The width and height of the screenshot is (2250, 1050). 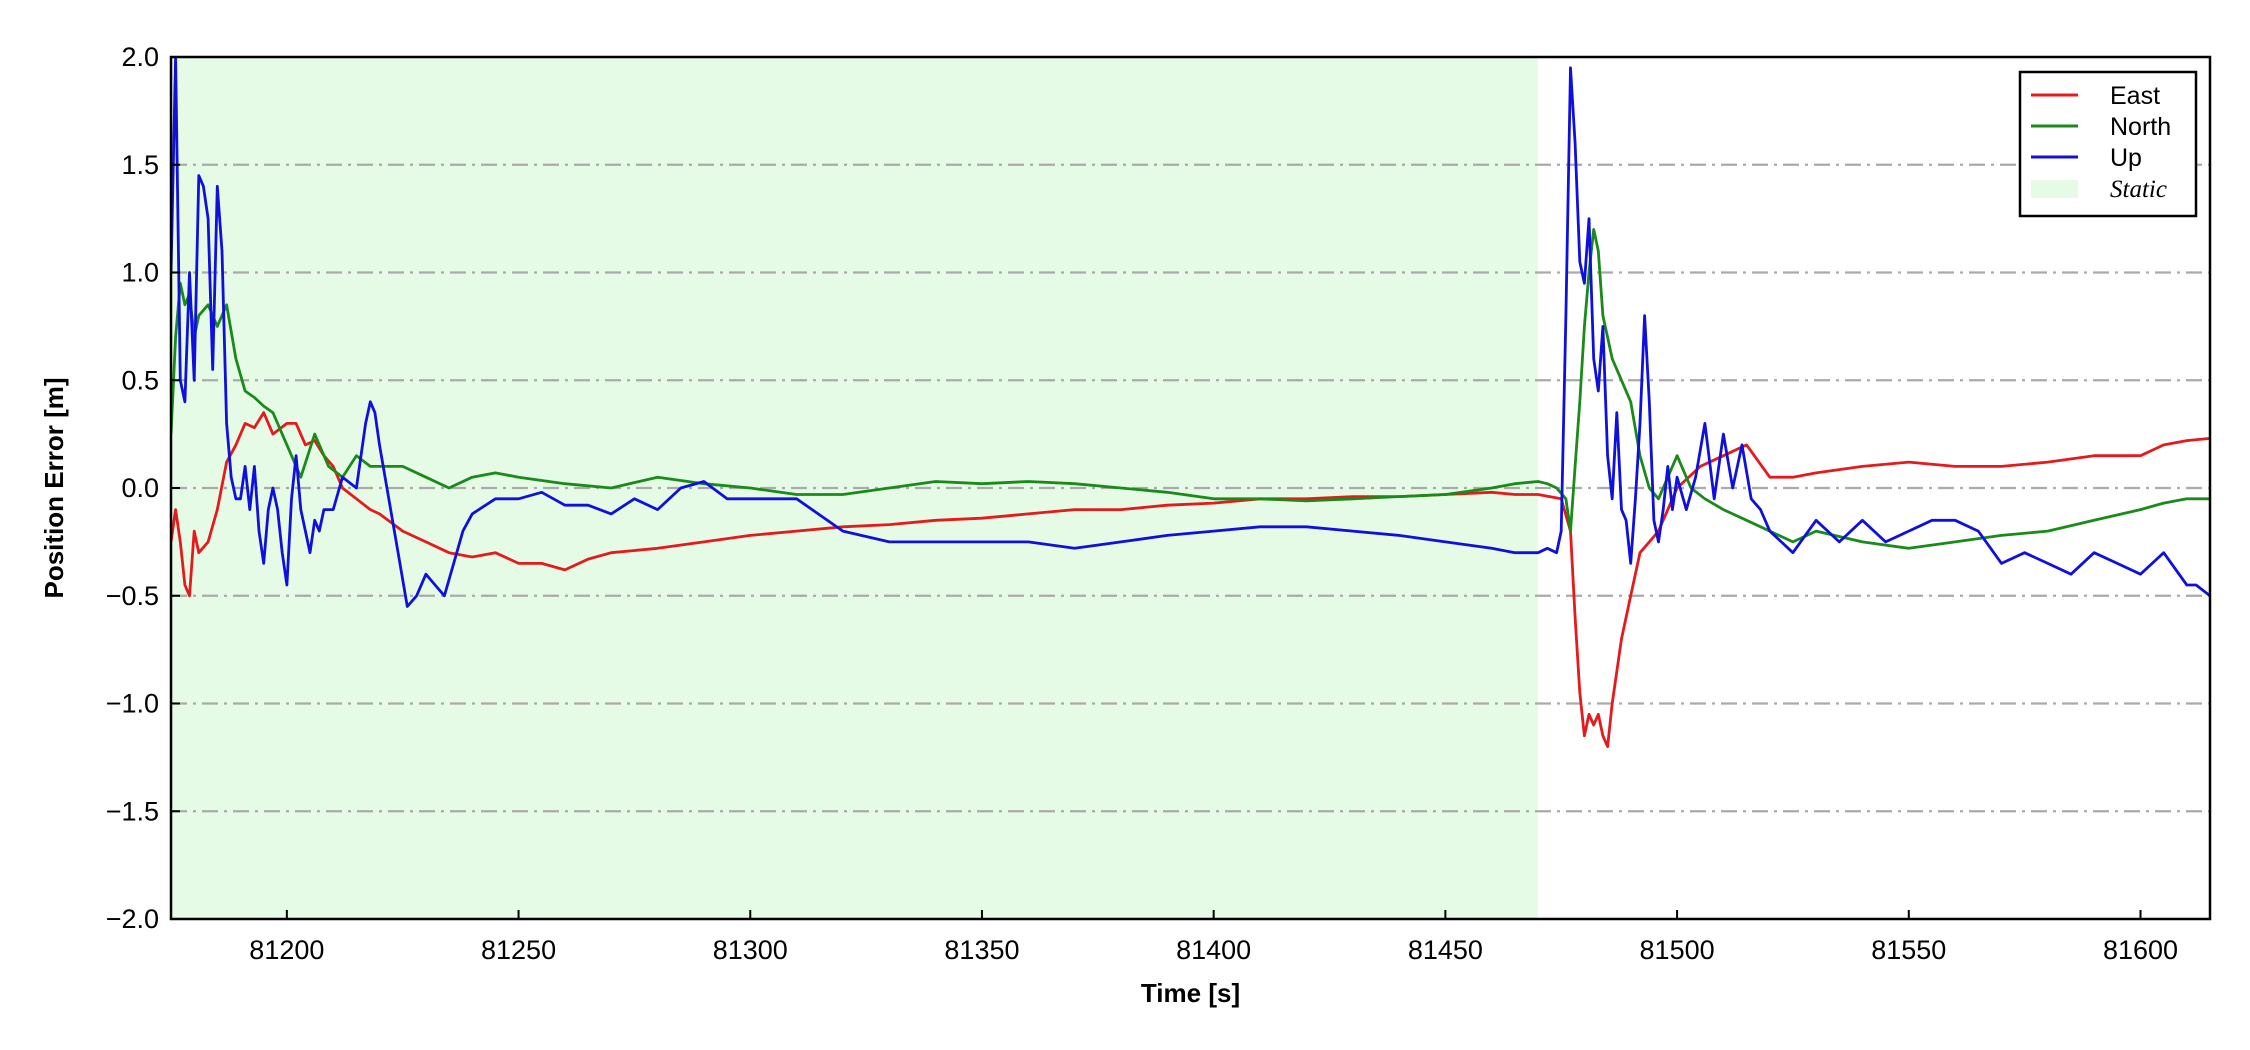 I want to click on y-axis-ticks: −2.0 −1.5 −1.0 −0.5 0.0 0.5 1.0 1.5 2.0, so click(x=143, y=488).